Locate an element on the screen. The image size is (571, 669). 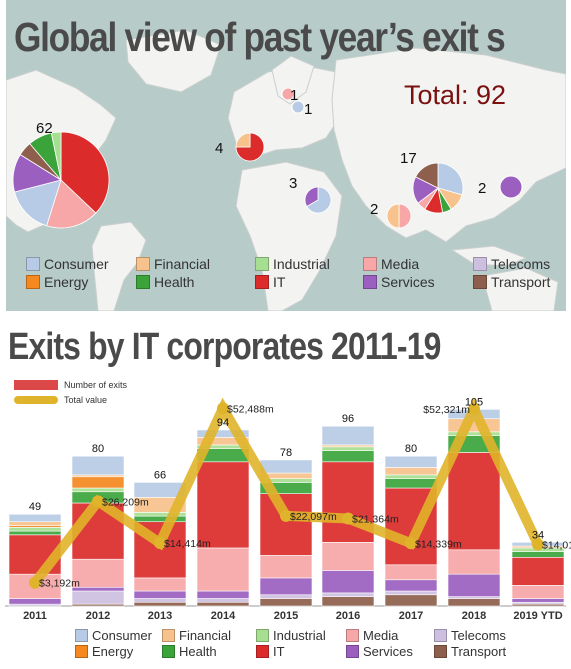
pie-slice-media is located at coordinates (71, 204).